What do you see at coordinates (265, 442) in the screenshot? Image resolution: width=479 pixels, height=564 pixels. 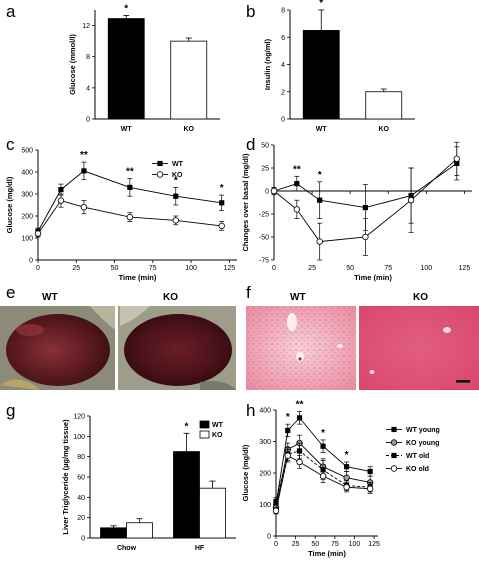 I see `chart-h-y-tick-label: 300` at bounding box center [265, 442].